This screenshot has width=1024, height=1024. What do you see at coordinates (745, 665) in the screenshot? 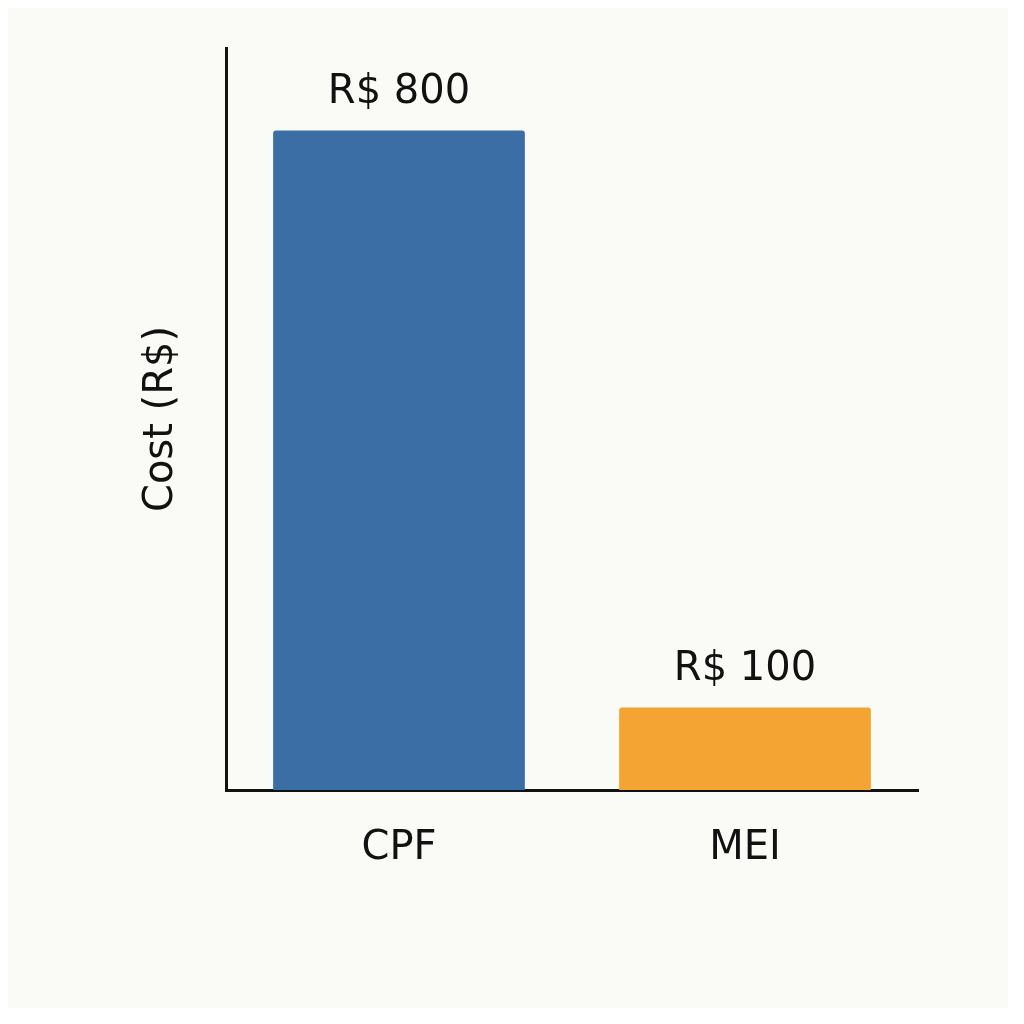
I see `data-label: R$ 100` at bounding box center [745, 665].